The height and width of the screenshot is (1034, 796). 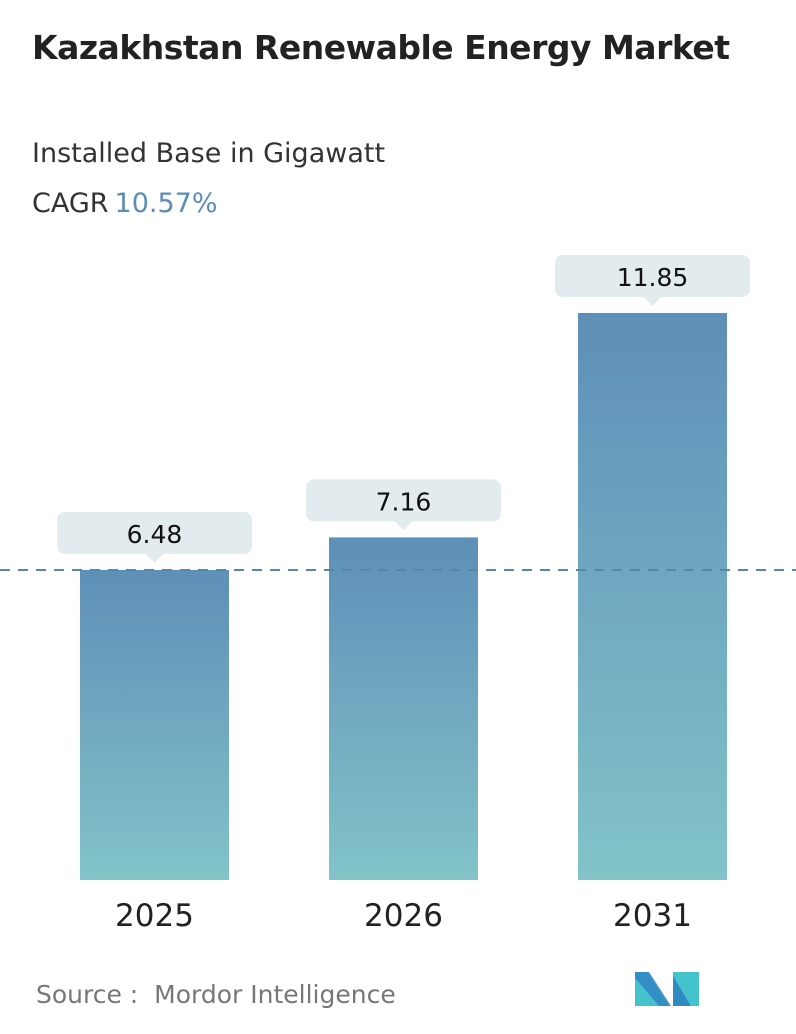 What do you see at coordinates (403, 916) in the screenshot?
I see `x-tick-label: 2026` at bounding box center [403, 916].